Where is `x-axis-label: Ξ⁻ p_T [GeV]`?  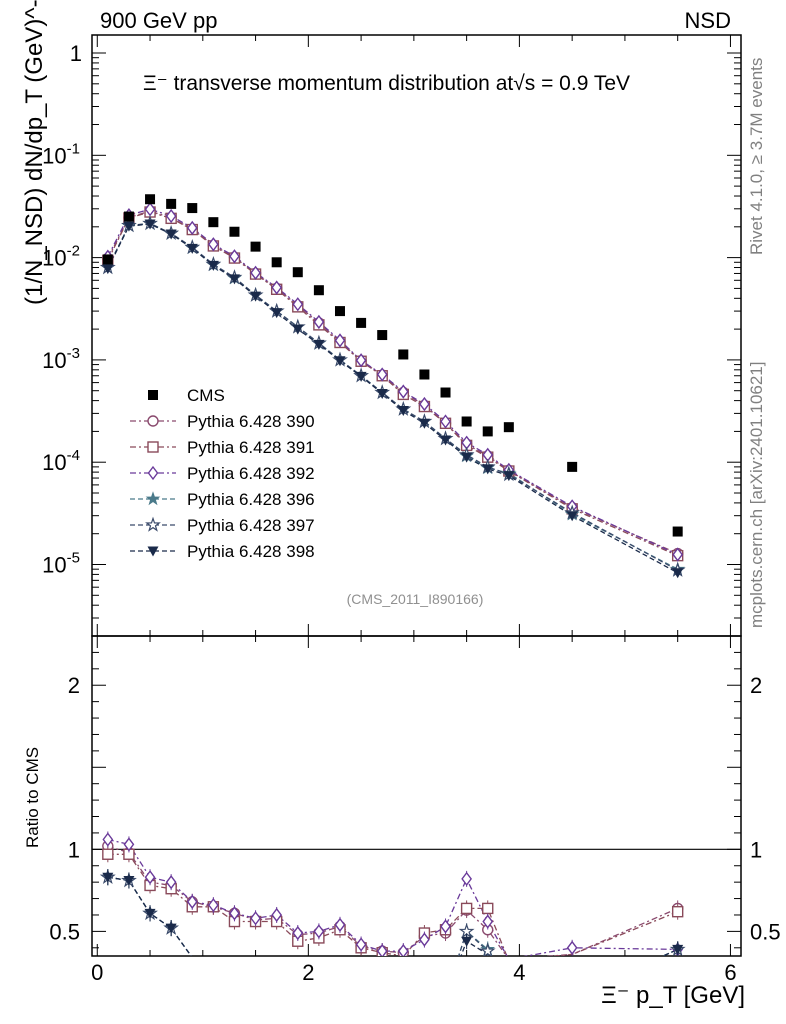 x-axis-label: Ξ⁻ p_T [GeV] is located at coordinates (673, 995).